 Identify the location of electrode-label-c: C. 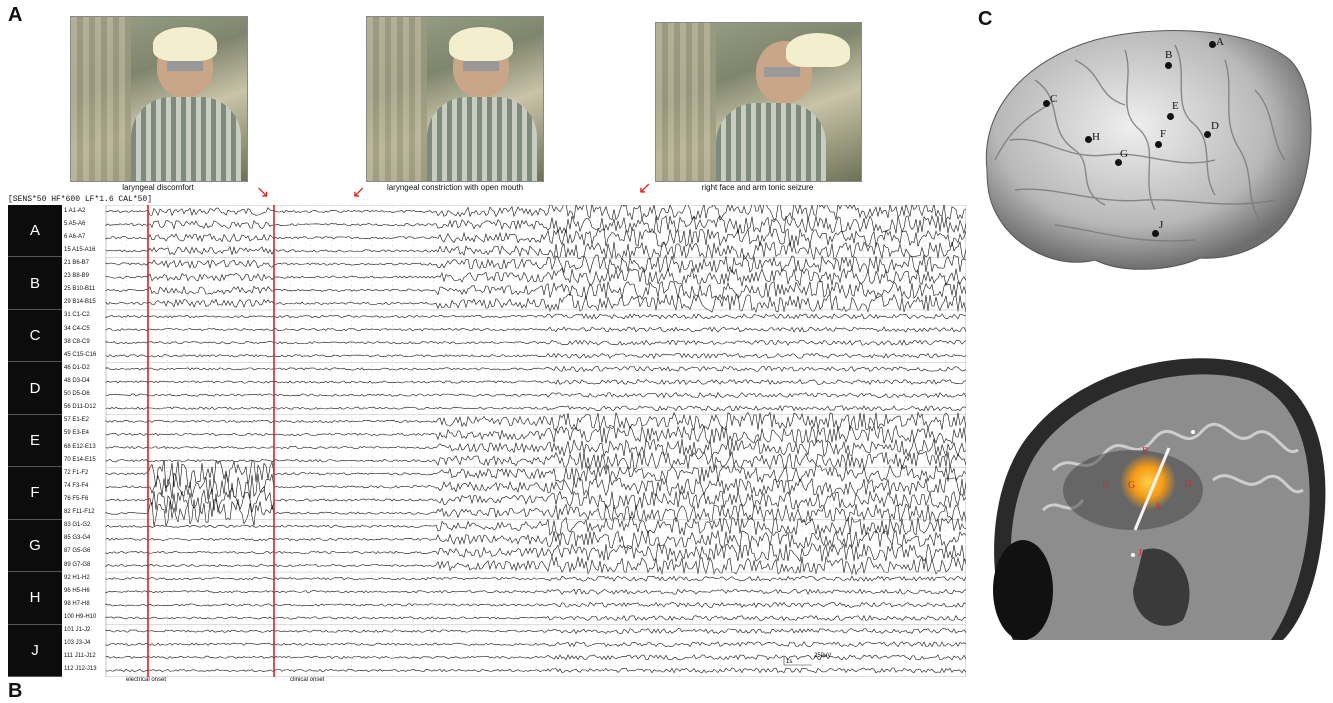
(1054, 99).